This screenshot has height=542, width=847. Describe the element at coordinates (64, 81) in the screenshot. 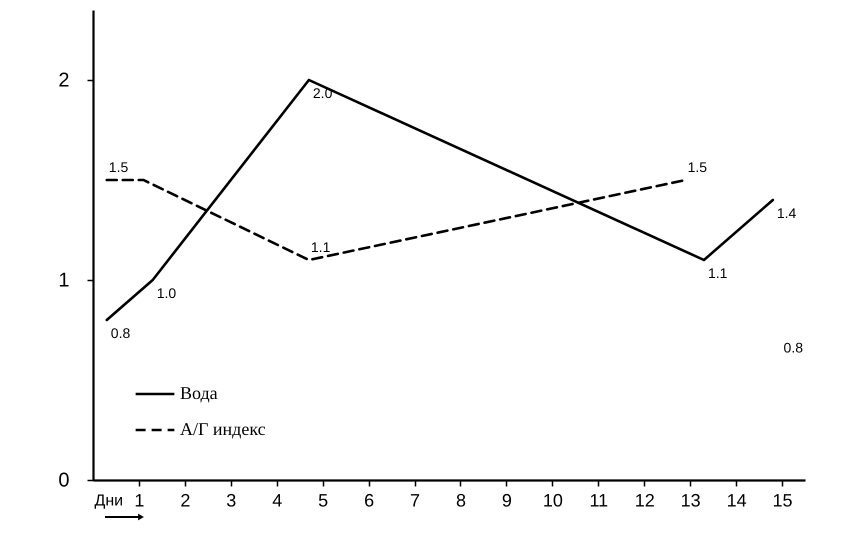

I see `y-tick-label: 2` at that location.